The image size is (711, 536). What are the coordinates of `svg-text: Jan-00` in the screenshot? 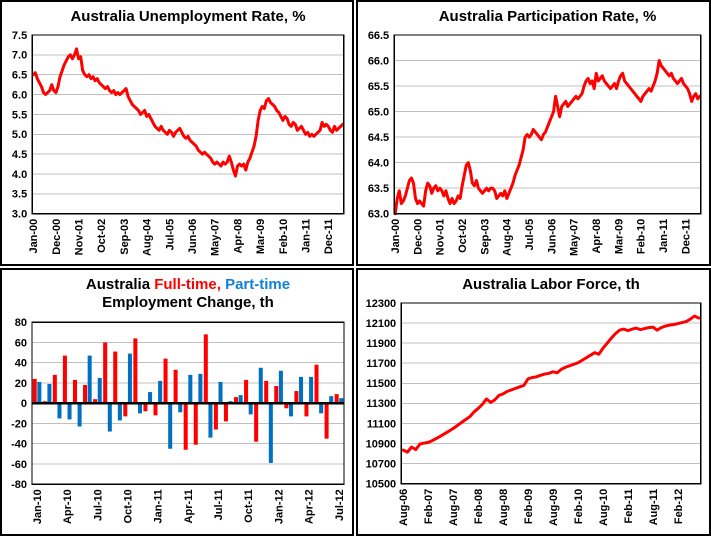 It's located at (34, 236).